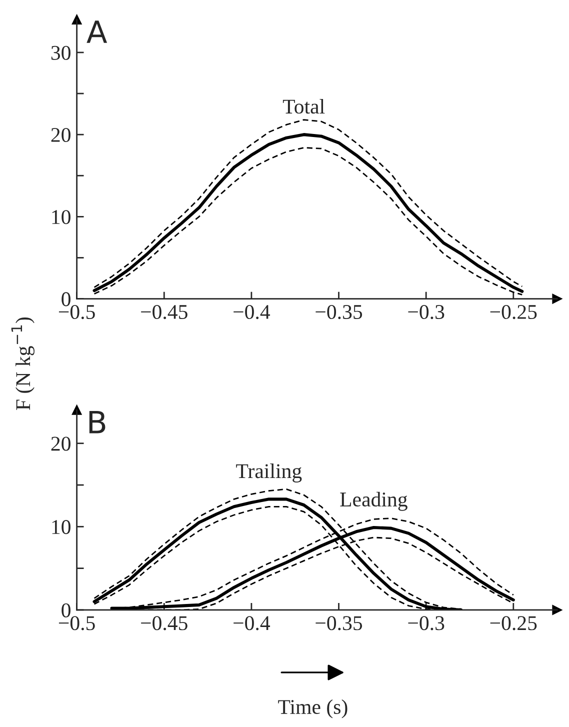  What do you see at coordinates (60, 53) in the screenshot?
I see `y-tick-label: 30` at bounding box center [60, 53].